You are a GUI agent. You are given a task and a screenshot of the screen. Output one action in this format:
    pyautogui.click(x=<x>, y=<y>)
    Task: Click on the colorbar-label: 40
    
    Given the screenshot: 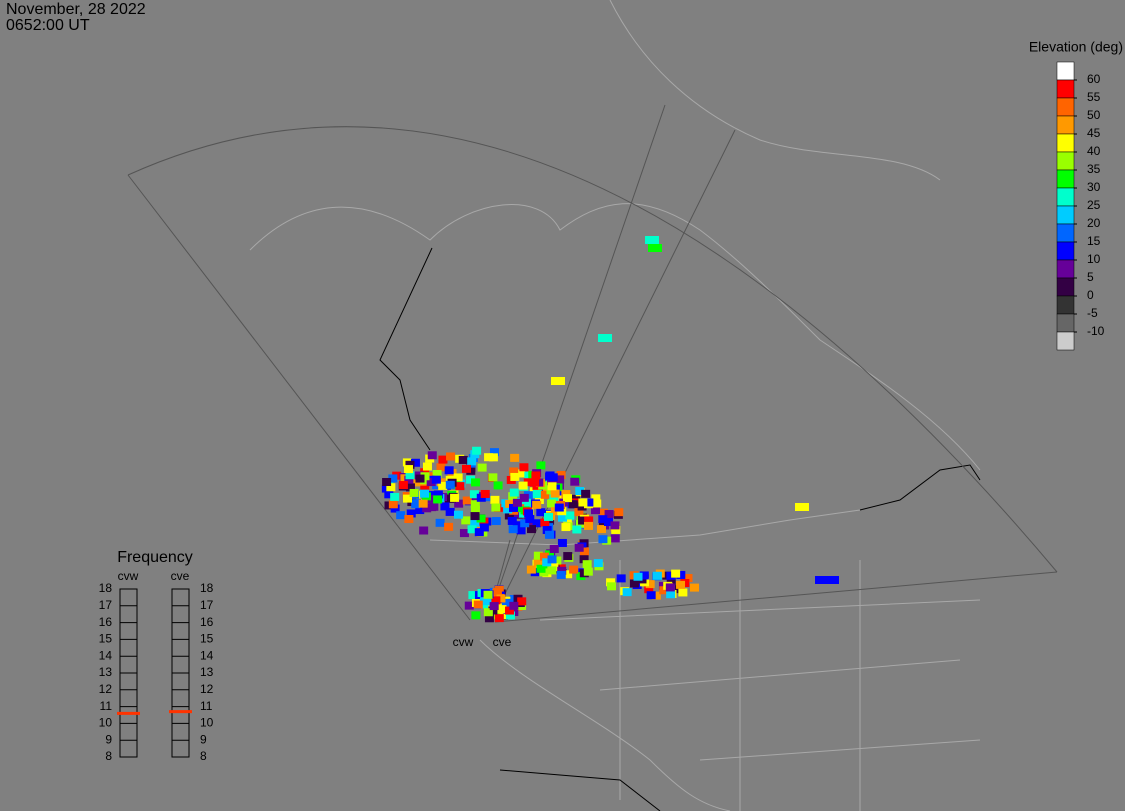 What is the action you would take?
    pyautogui.click(x=1094, y=151)
    